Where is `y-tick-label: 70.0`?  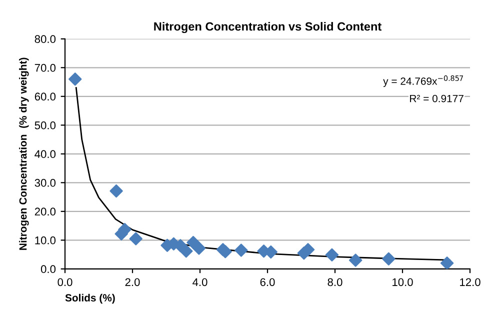
y-tick-label: 70.0 is located at coordinates (45, 68).